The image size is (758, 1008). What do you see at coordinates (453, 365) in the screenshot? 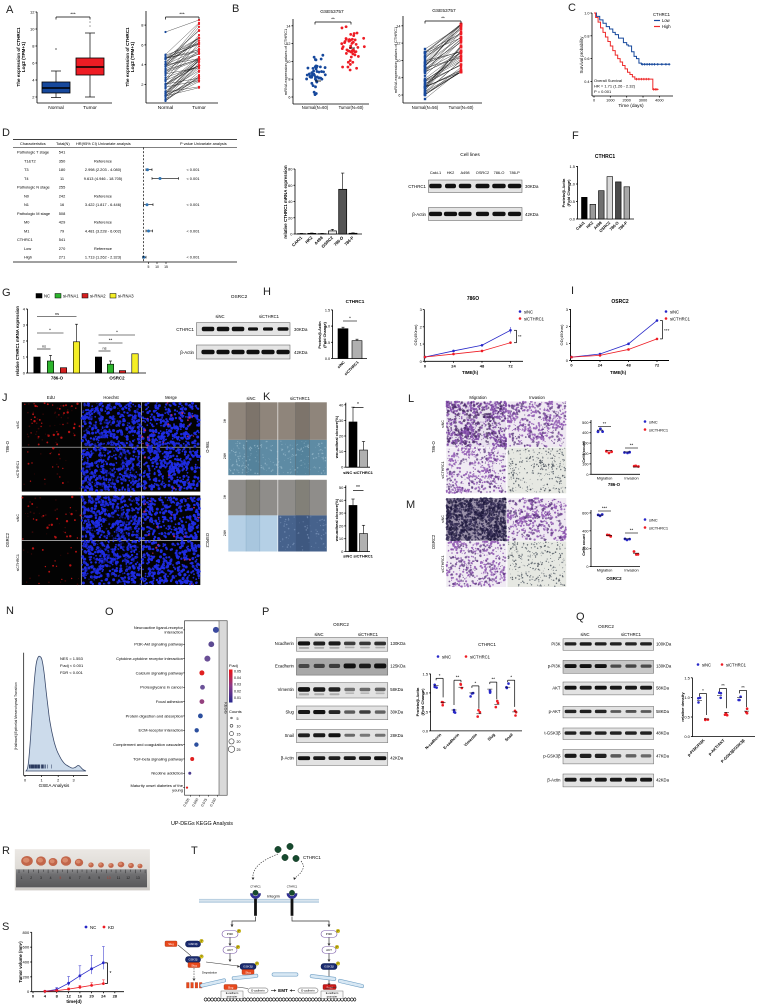
I see `svg-text: 24` at bounding box center [453, 365].